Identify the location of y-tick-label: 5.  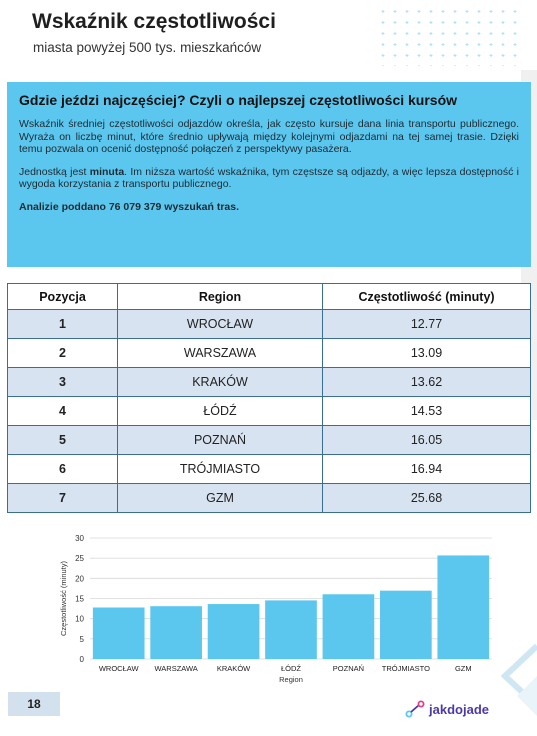
(82, 639).